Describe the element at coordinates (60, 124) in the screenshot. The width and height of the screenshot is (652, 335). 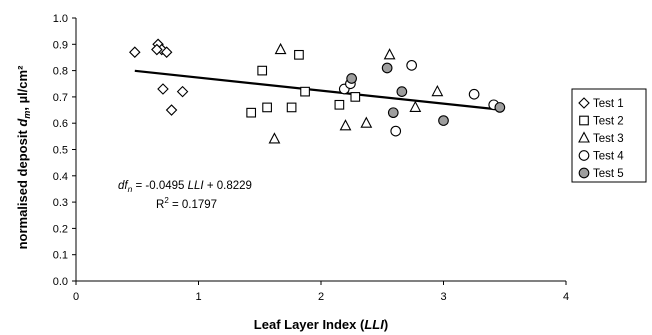
I see `y-tick-label: 0.6` at that location.